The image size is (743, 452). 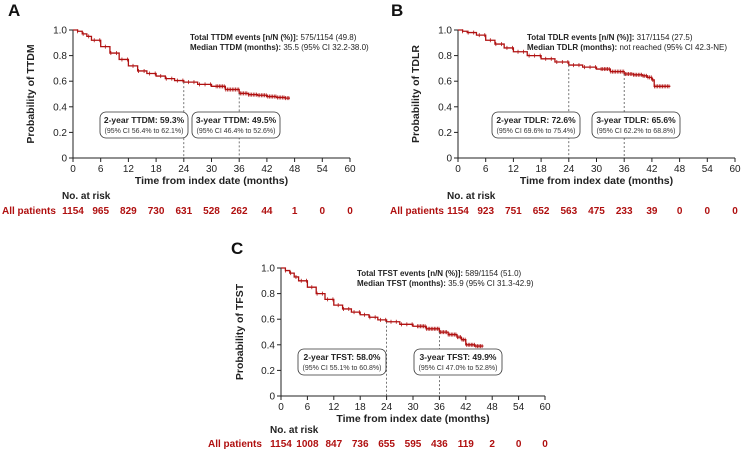 I want to click on risk-value: 595, so click(x=413, y=444).